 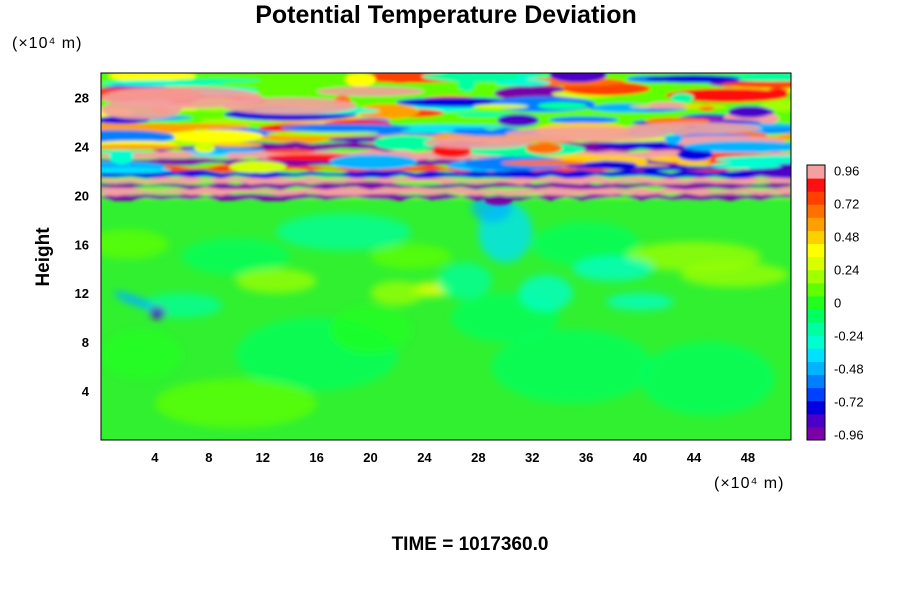 What do you see at coordinates (846, 270) in the screenshot?
I see `colorbar-tick-label: 0.24` at bounding box center [846, 270].